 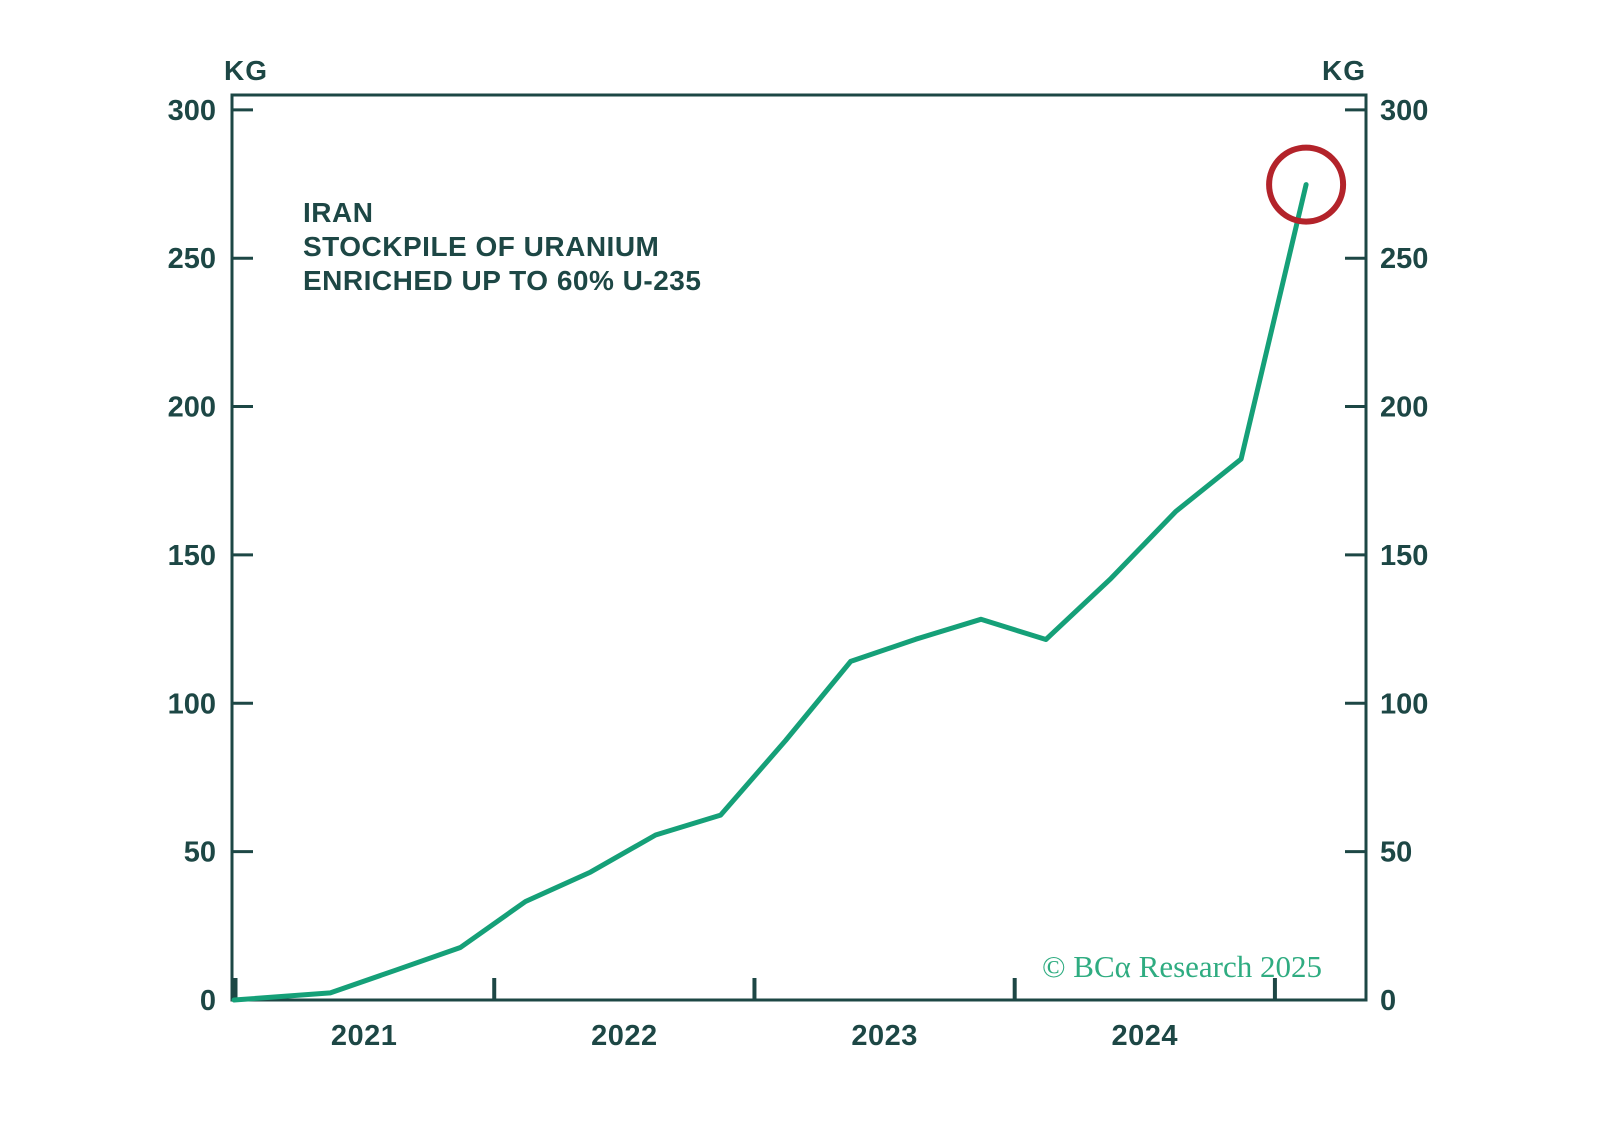 I want to click on chart-title-line-3: ENRICHED UP TO 60% U-235, so click(x=502, y=280).